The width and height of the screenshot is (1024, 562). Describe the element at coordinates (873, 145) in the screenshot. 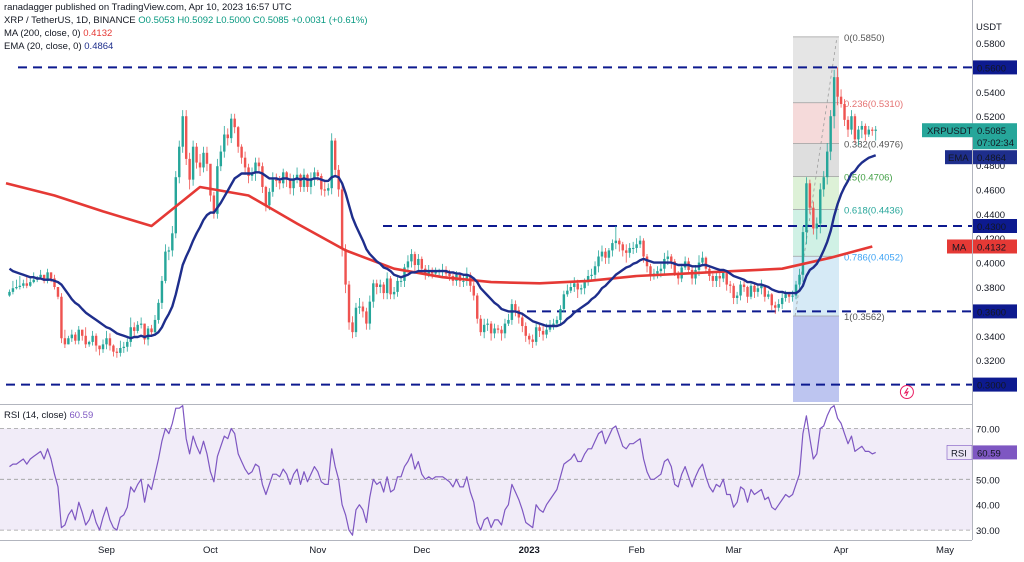

I see `fib-label-0.382: 0.382(0.4976)` at that location.